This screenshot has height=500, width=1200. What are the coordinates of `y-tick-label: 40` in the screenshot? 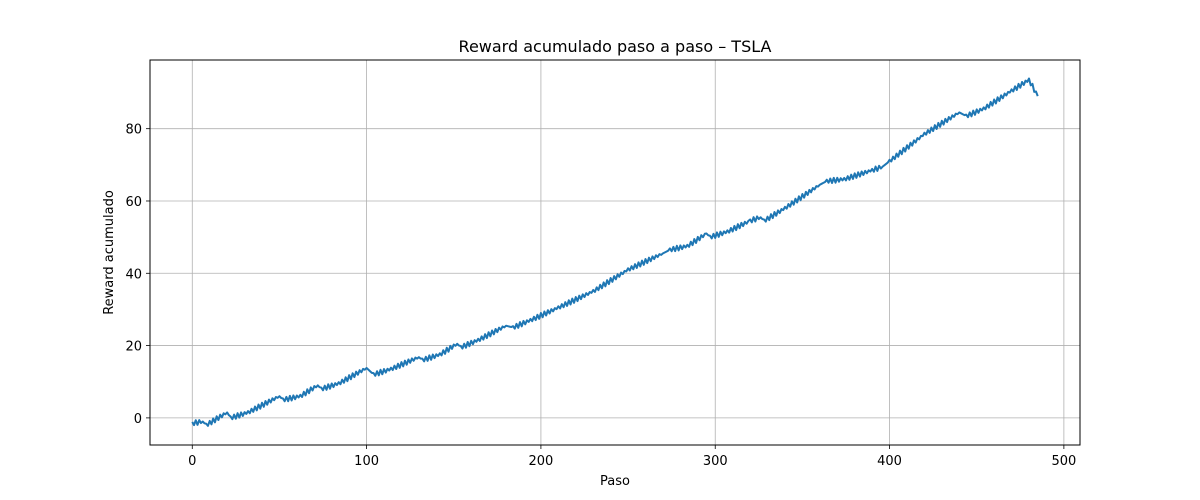 It's located at (133, 274).